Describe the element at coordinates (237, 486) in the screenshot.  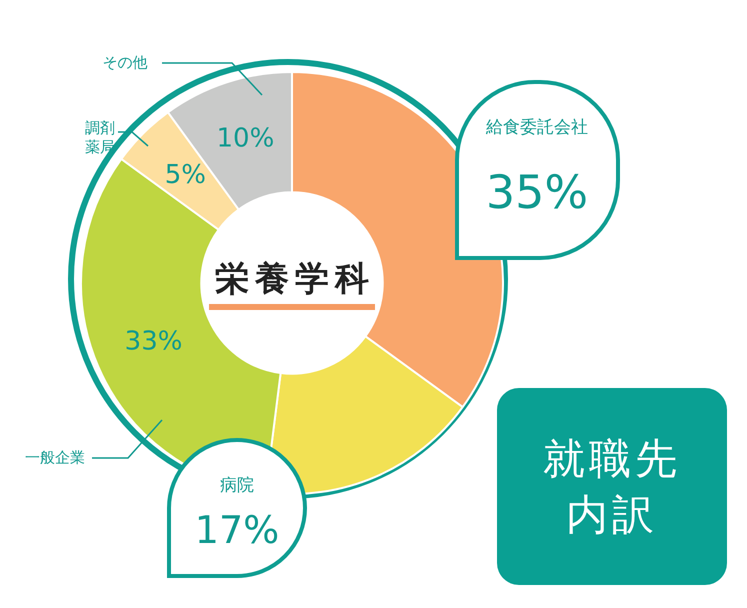
I see `slice-label: 病院` at that location.